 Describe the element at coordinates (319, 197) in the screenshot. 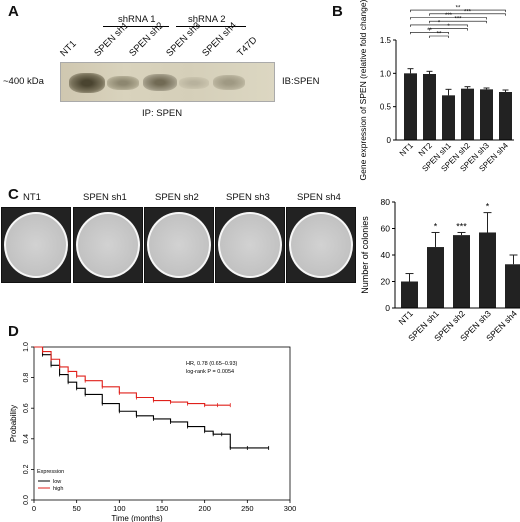

I see `dish-label: SPEN sh4` at that location.